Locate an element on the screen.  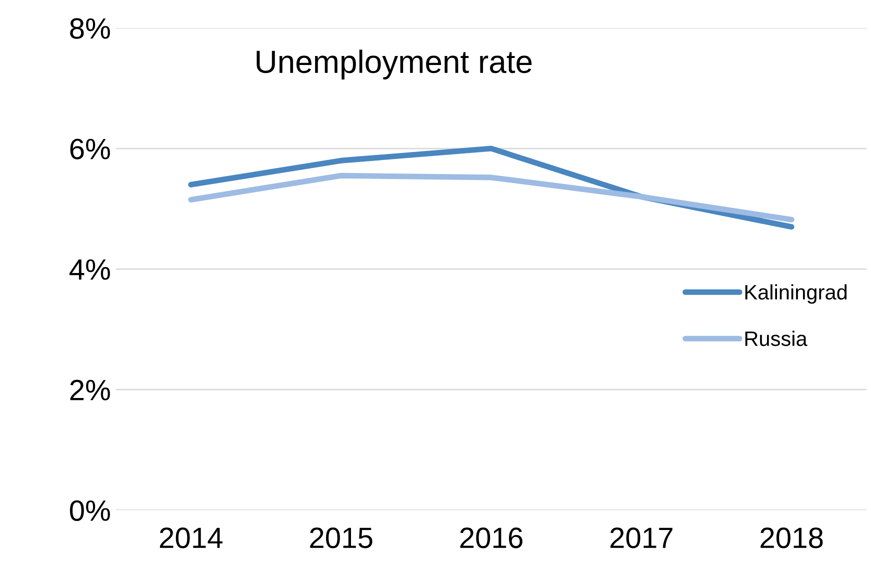
x-tick-label: 2015 is located at coordinates (341, 538).